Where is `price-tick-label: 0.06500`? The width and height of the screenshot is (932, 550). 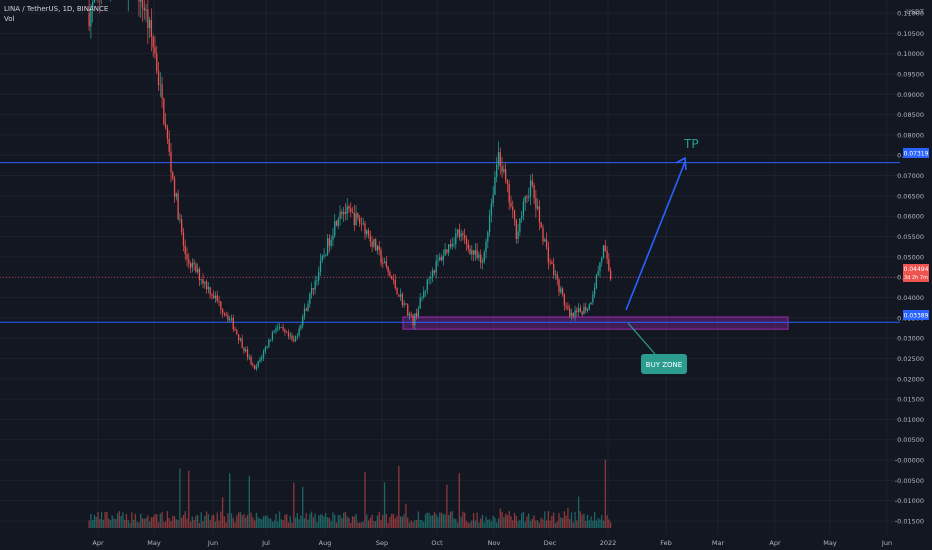 price-tick-label: 0.06500 is located at coordinates (910, 196).